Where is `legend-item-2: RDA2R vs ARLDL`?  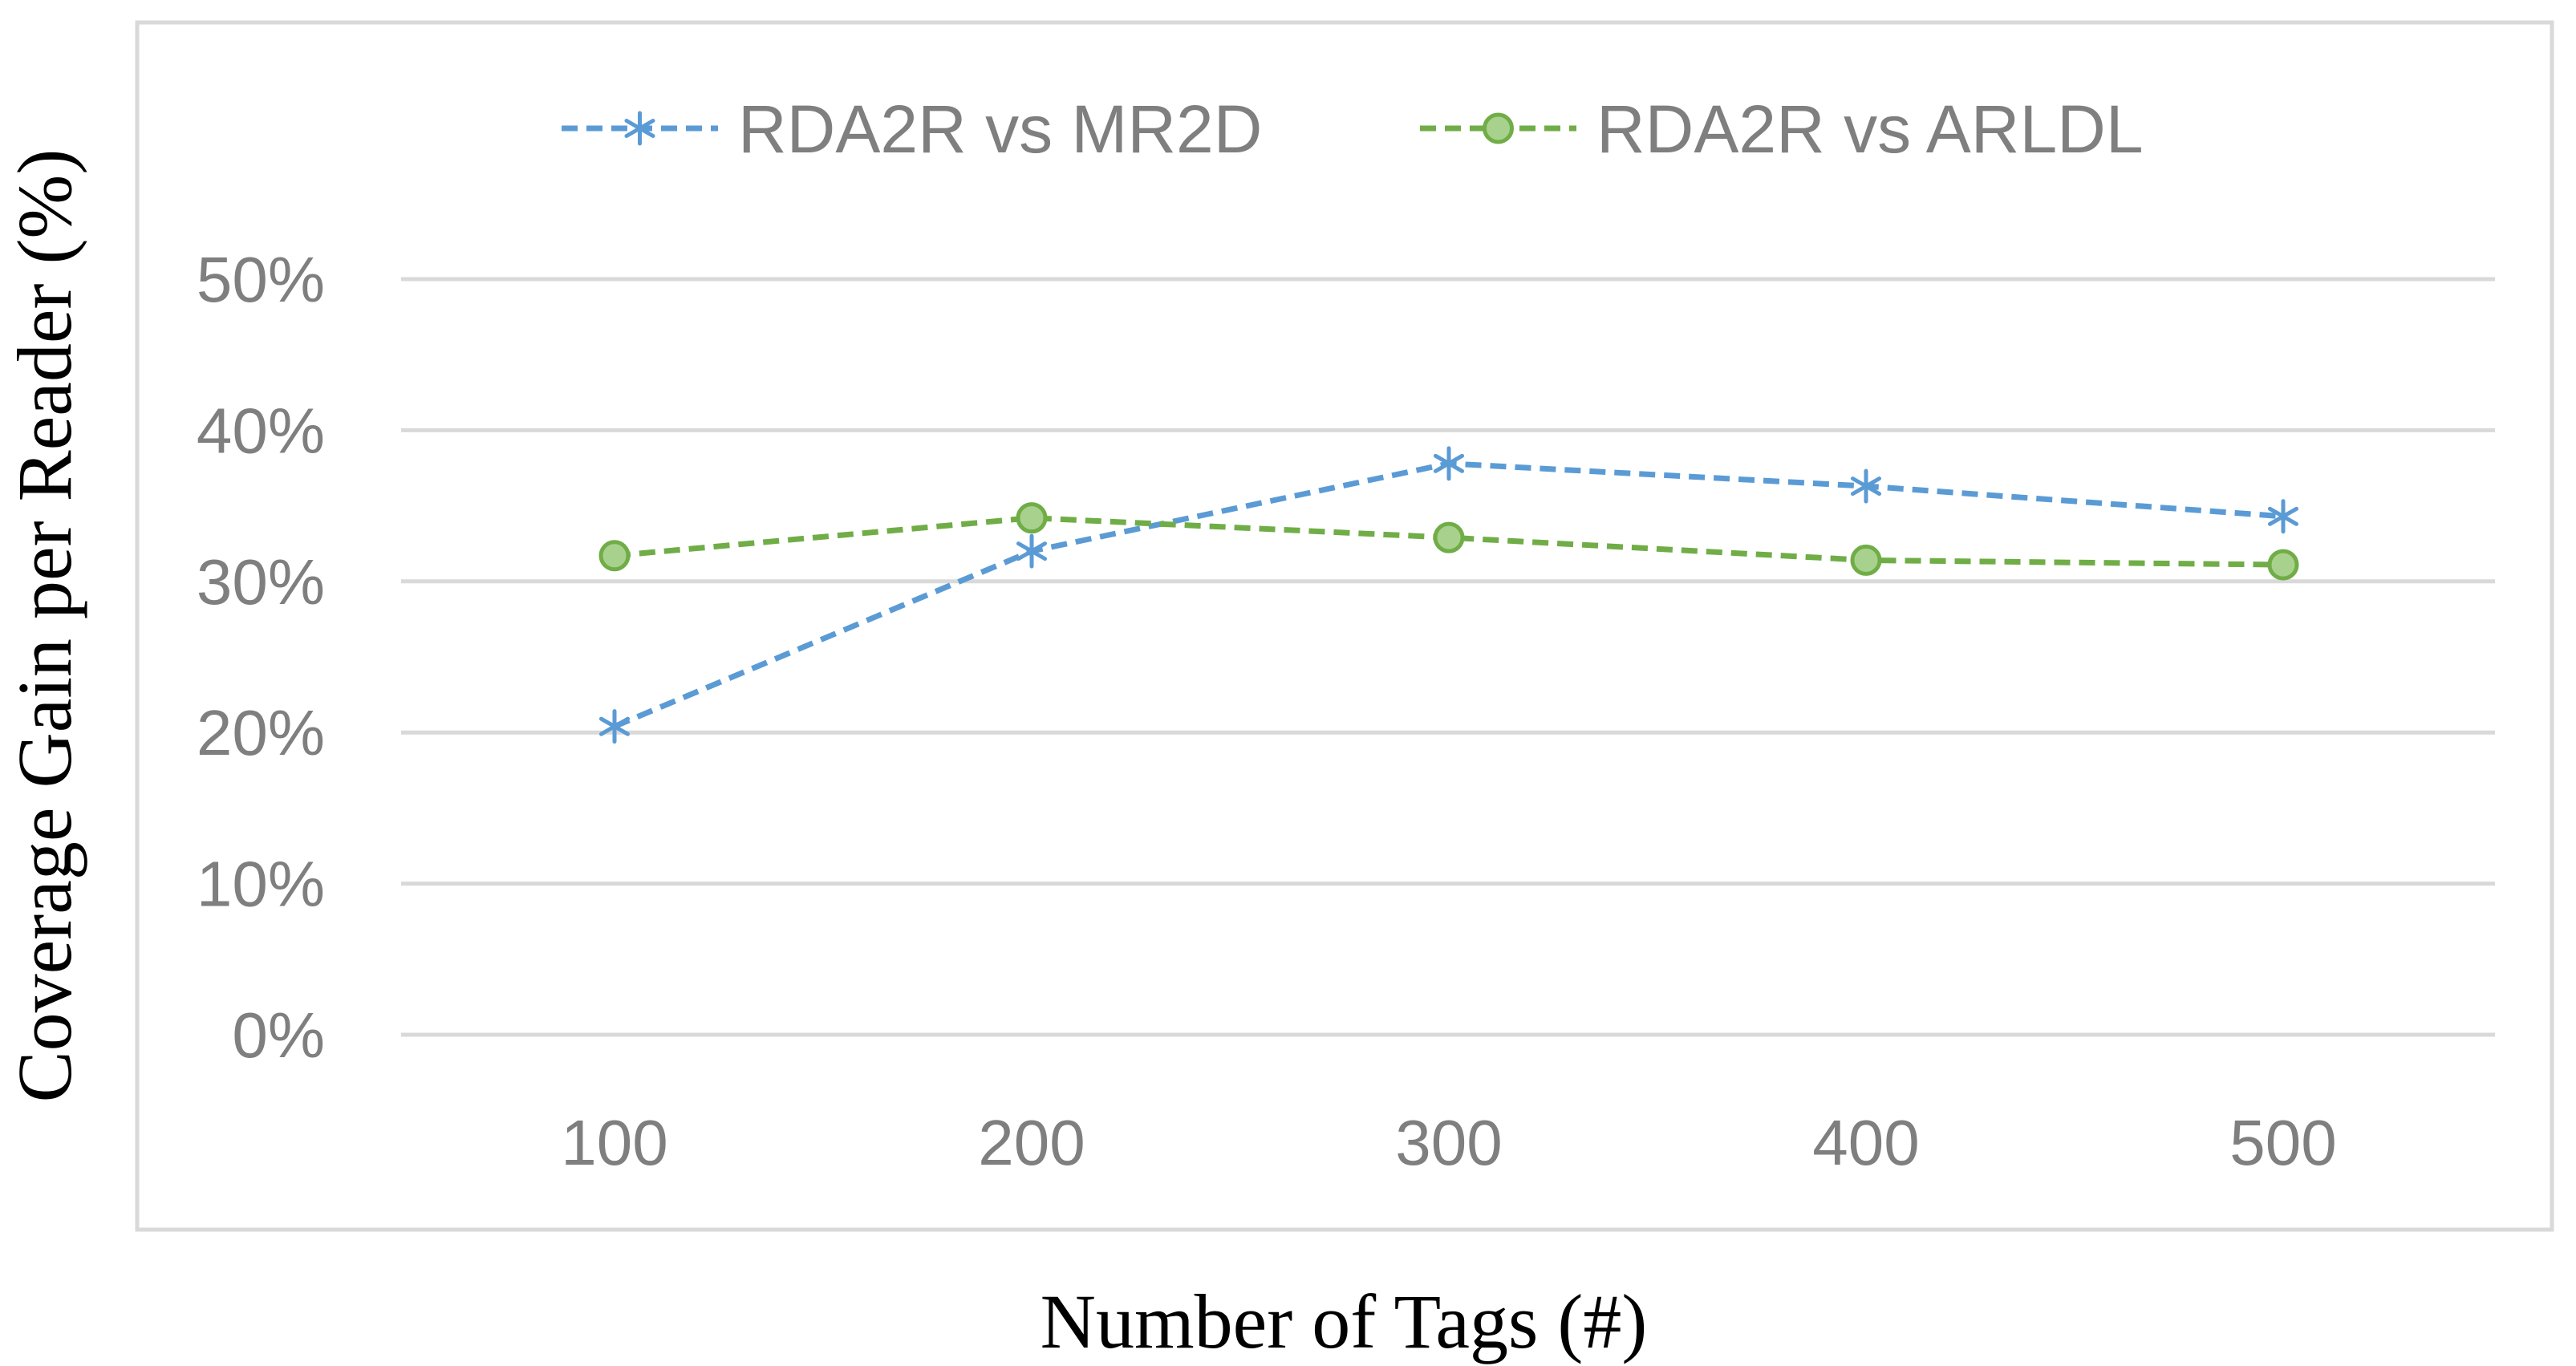
legend-item-2: RDA2R vs ARLDL is located at coordinates (1782, 129).